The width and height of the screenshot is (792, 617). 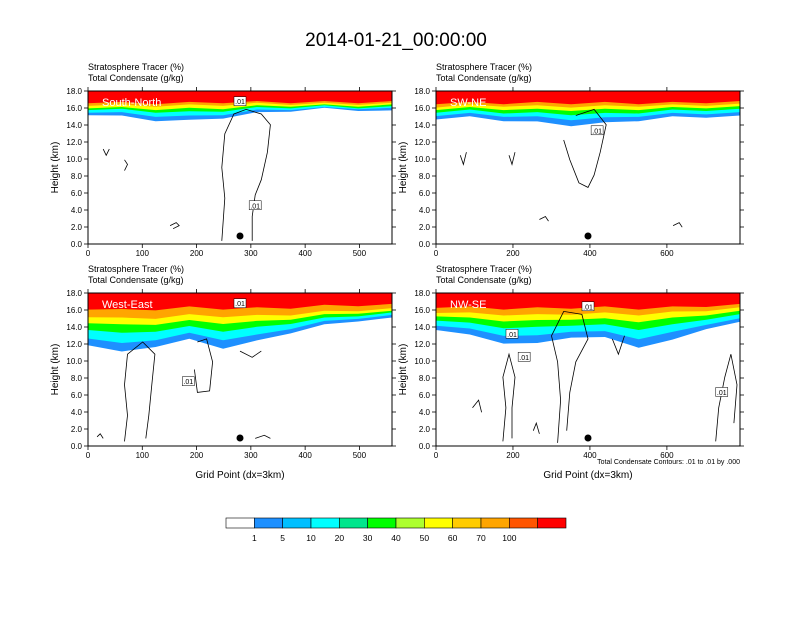 I want to click on colorbar-label: 60, so click(x=453, y=538).